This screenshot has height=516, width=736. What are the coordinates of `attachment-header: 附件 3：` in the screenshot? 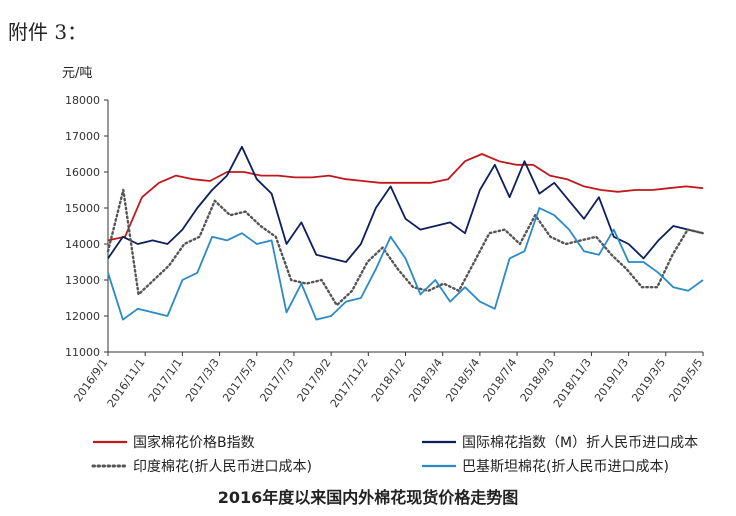 It's located at (48, 32).